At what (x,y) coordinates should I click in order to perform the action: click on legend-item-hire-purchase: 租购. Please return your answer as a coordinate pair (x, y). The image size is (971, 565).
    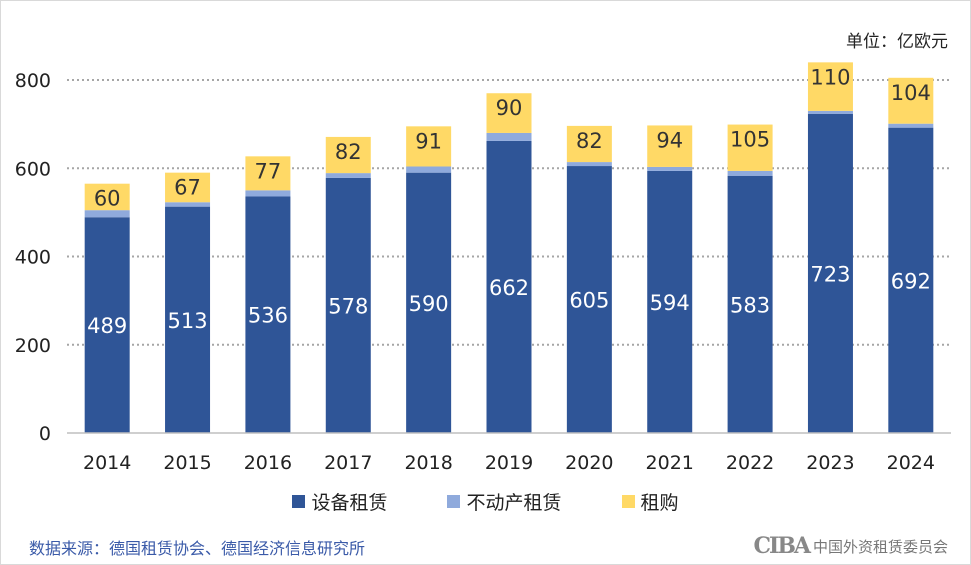
    Looking at the image, I should click on (650, 501).